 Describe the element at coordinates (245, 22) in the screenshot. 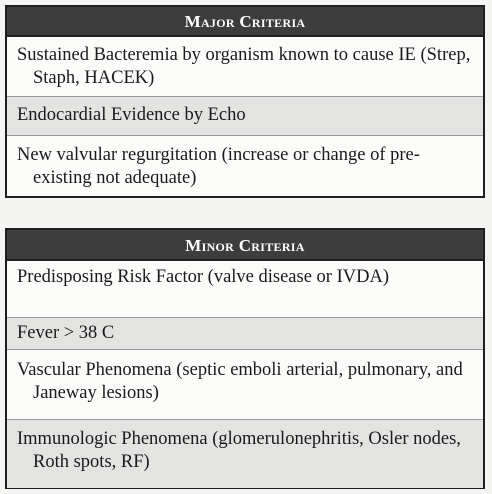

I see `major-criteria-header: Major Criteria` at that location.